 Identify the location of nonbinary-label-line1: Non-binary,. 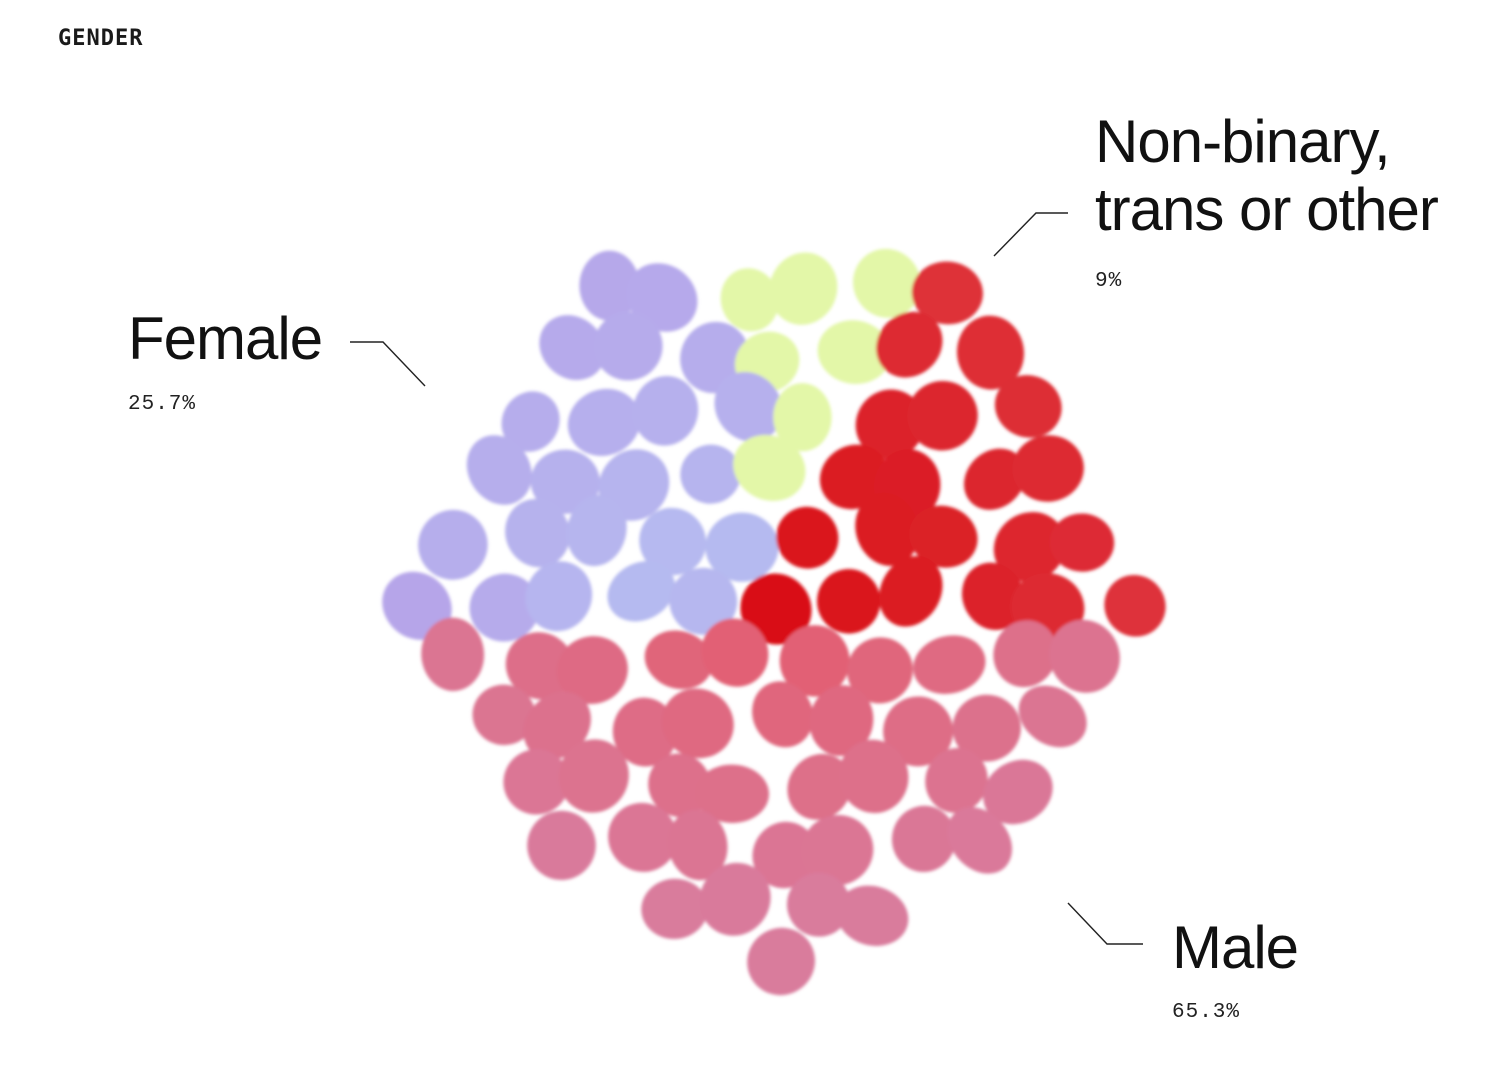
(1243, 141).